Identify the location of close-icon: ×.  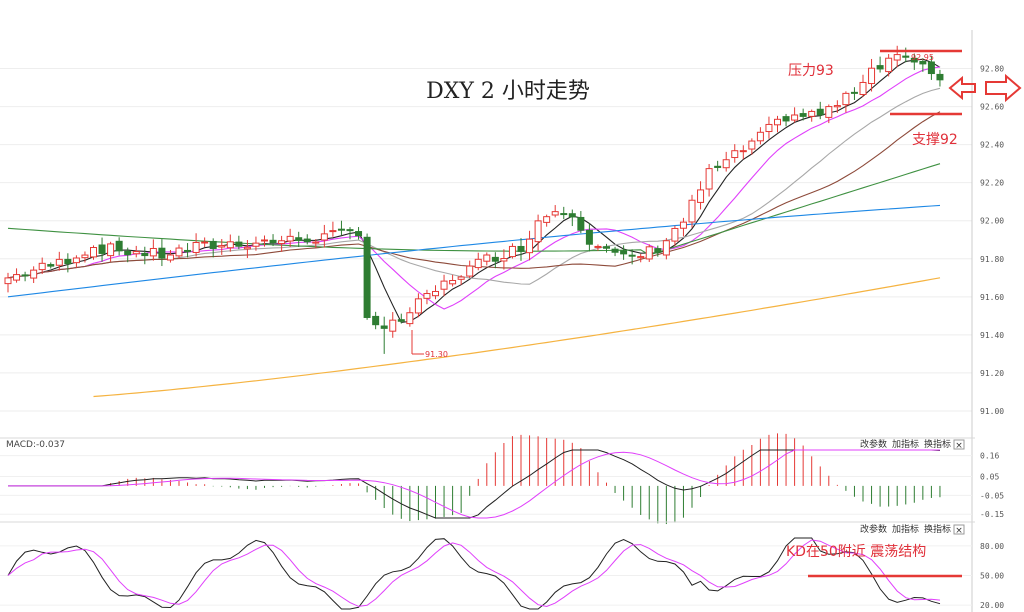
(959, 531).